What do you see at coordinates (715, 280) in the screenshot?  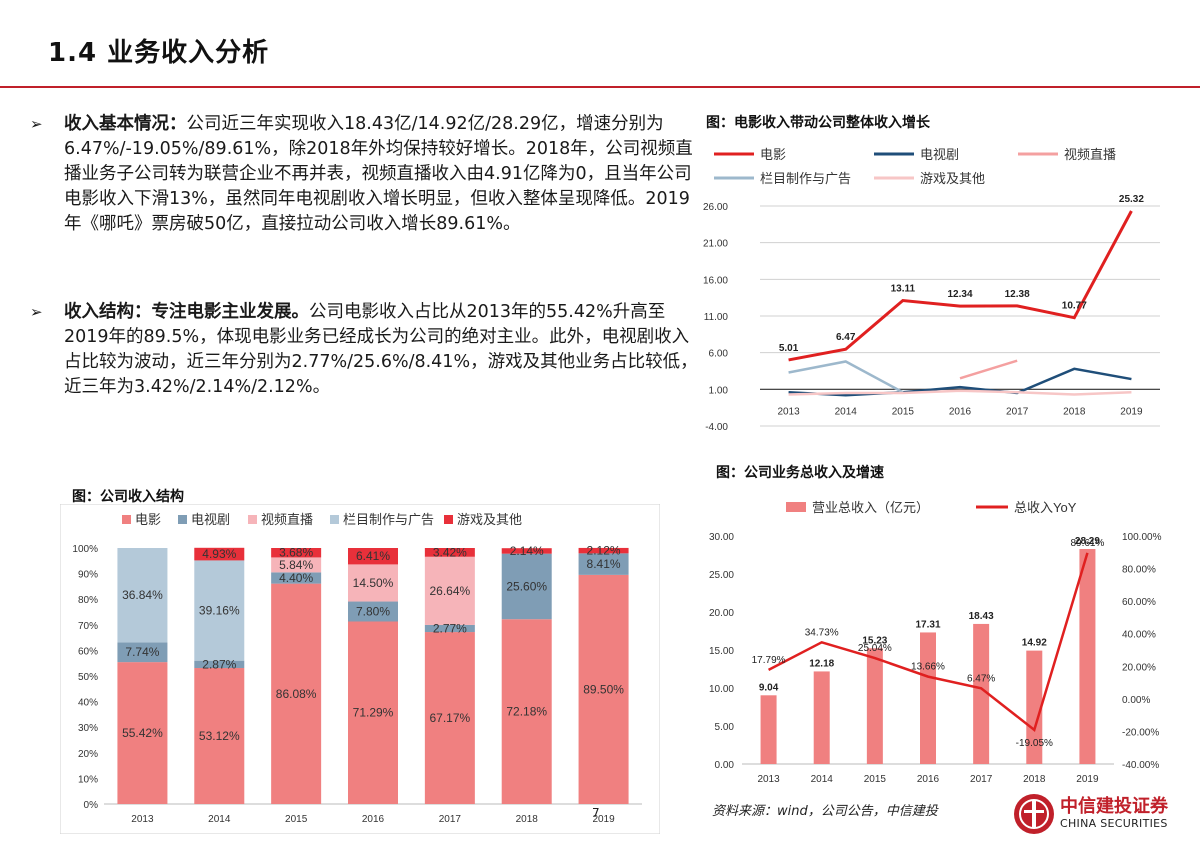 I see `y-tick-label: 16.00` at bounding box center [715, 280].